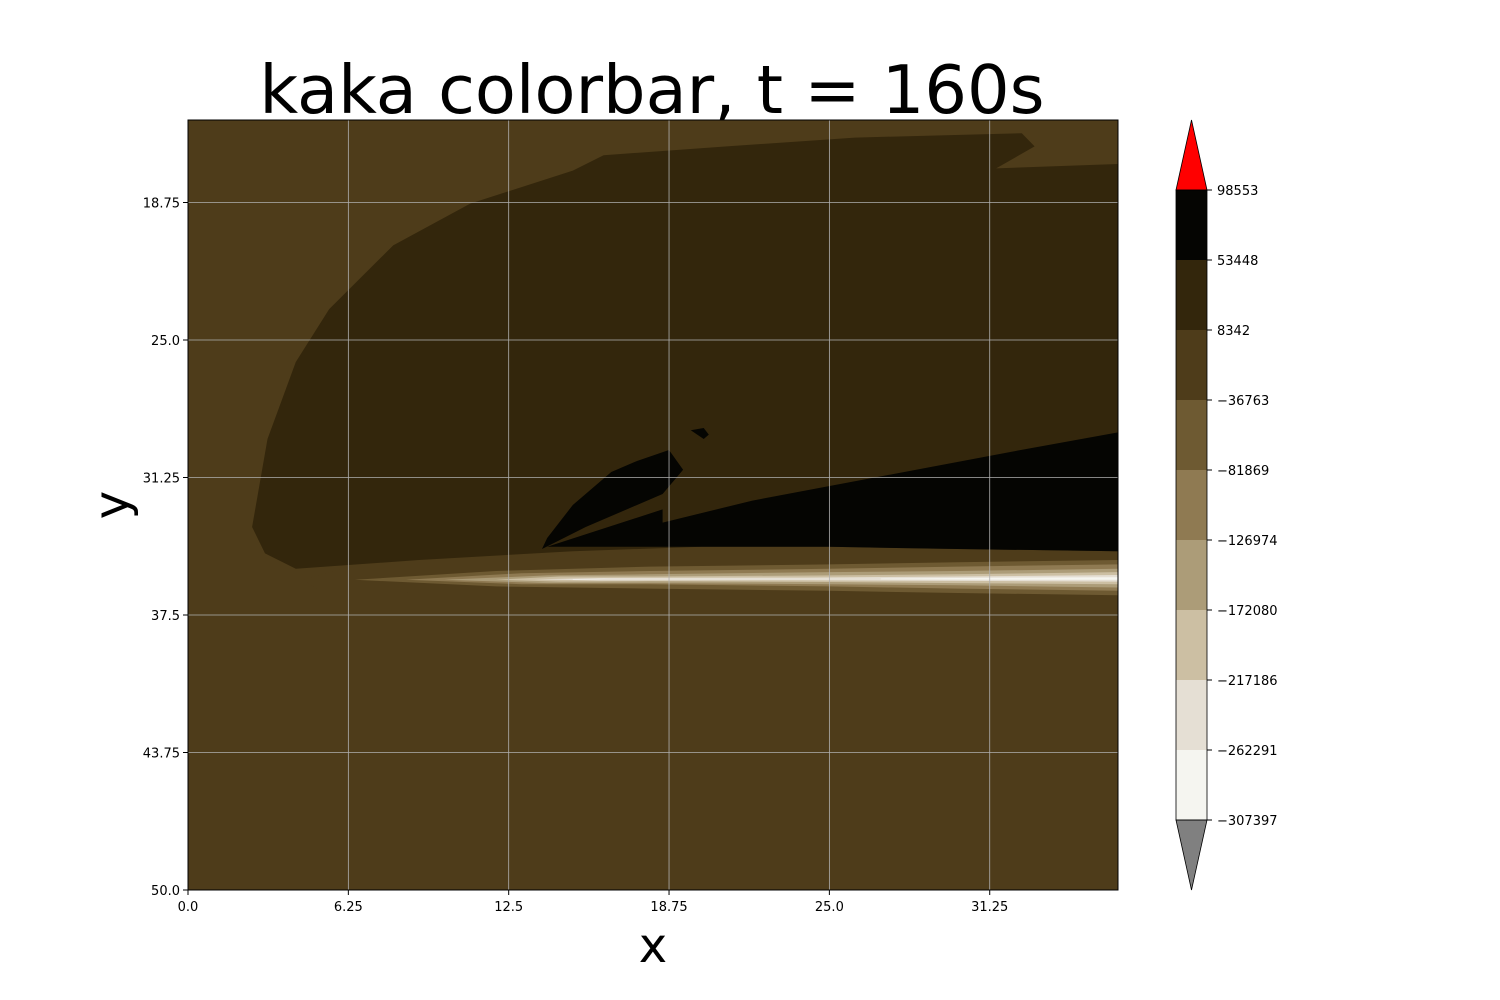 The height and width of the screenshot is (1000, 1500). I want to click on x-tick-label: 0.0, so click(188, 907).